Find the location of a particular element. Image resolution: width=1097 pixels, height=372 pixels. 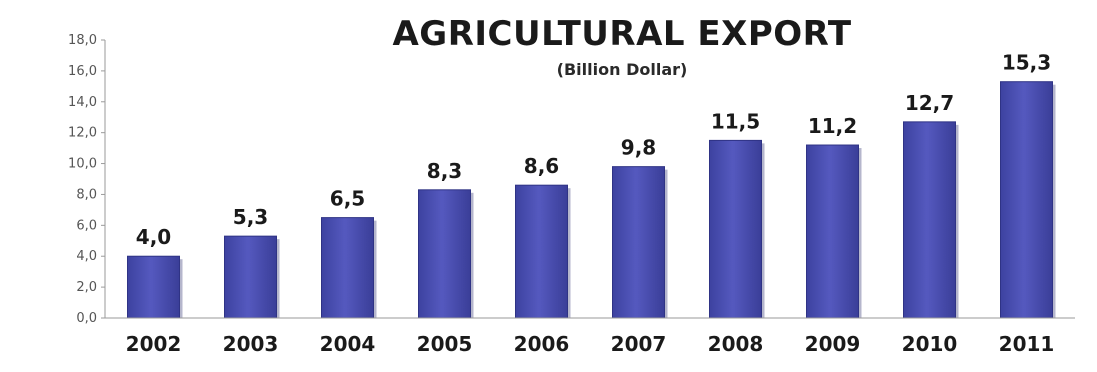

data-label: 8,6 is located at coordinates (541, 166).